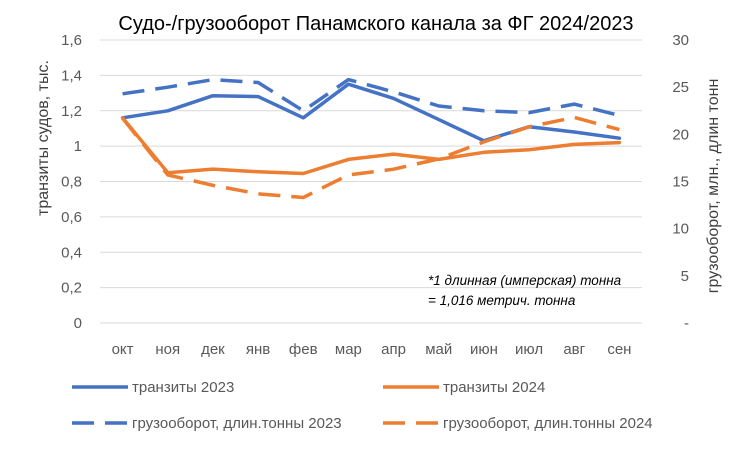 This screenshot has height=457, width=752. I want to click on left-axis-title: транзиты судов, тыс., so click(43, 138).